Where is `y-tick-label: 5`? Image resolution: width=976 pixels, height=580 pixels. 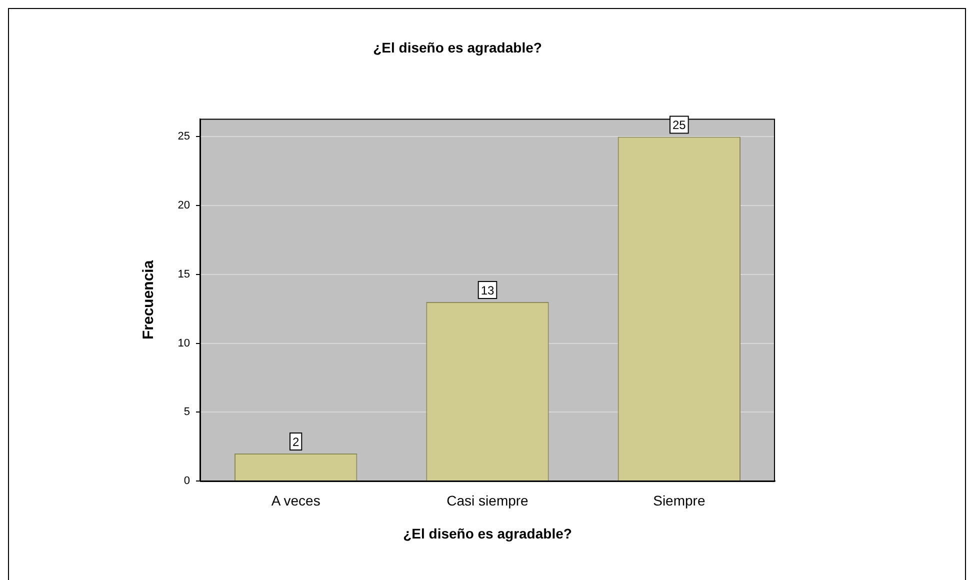 y-tick-label: 5 is located at coordinates (187, 412).